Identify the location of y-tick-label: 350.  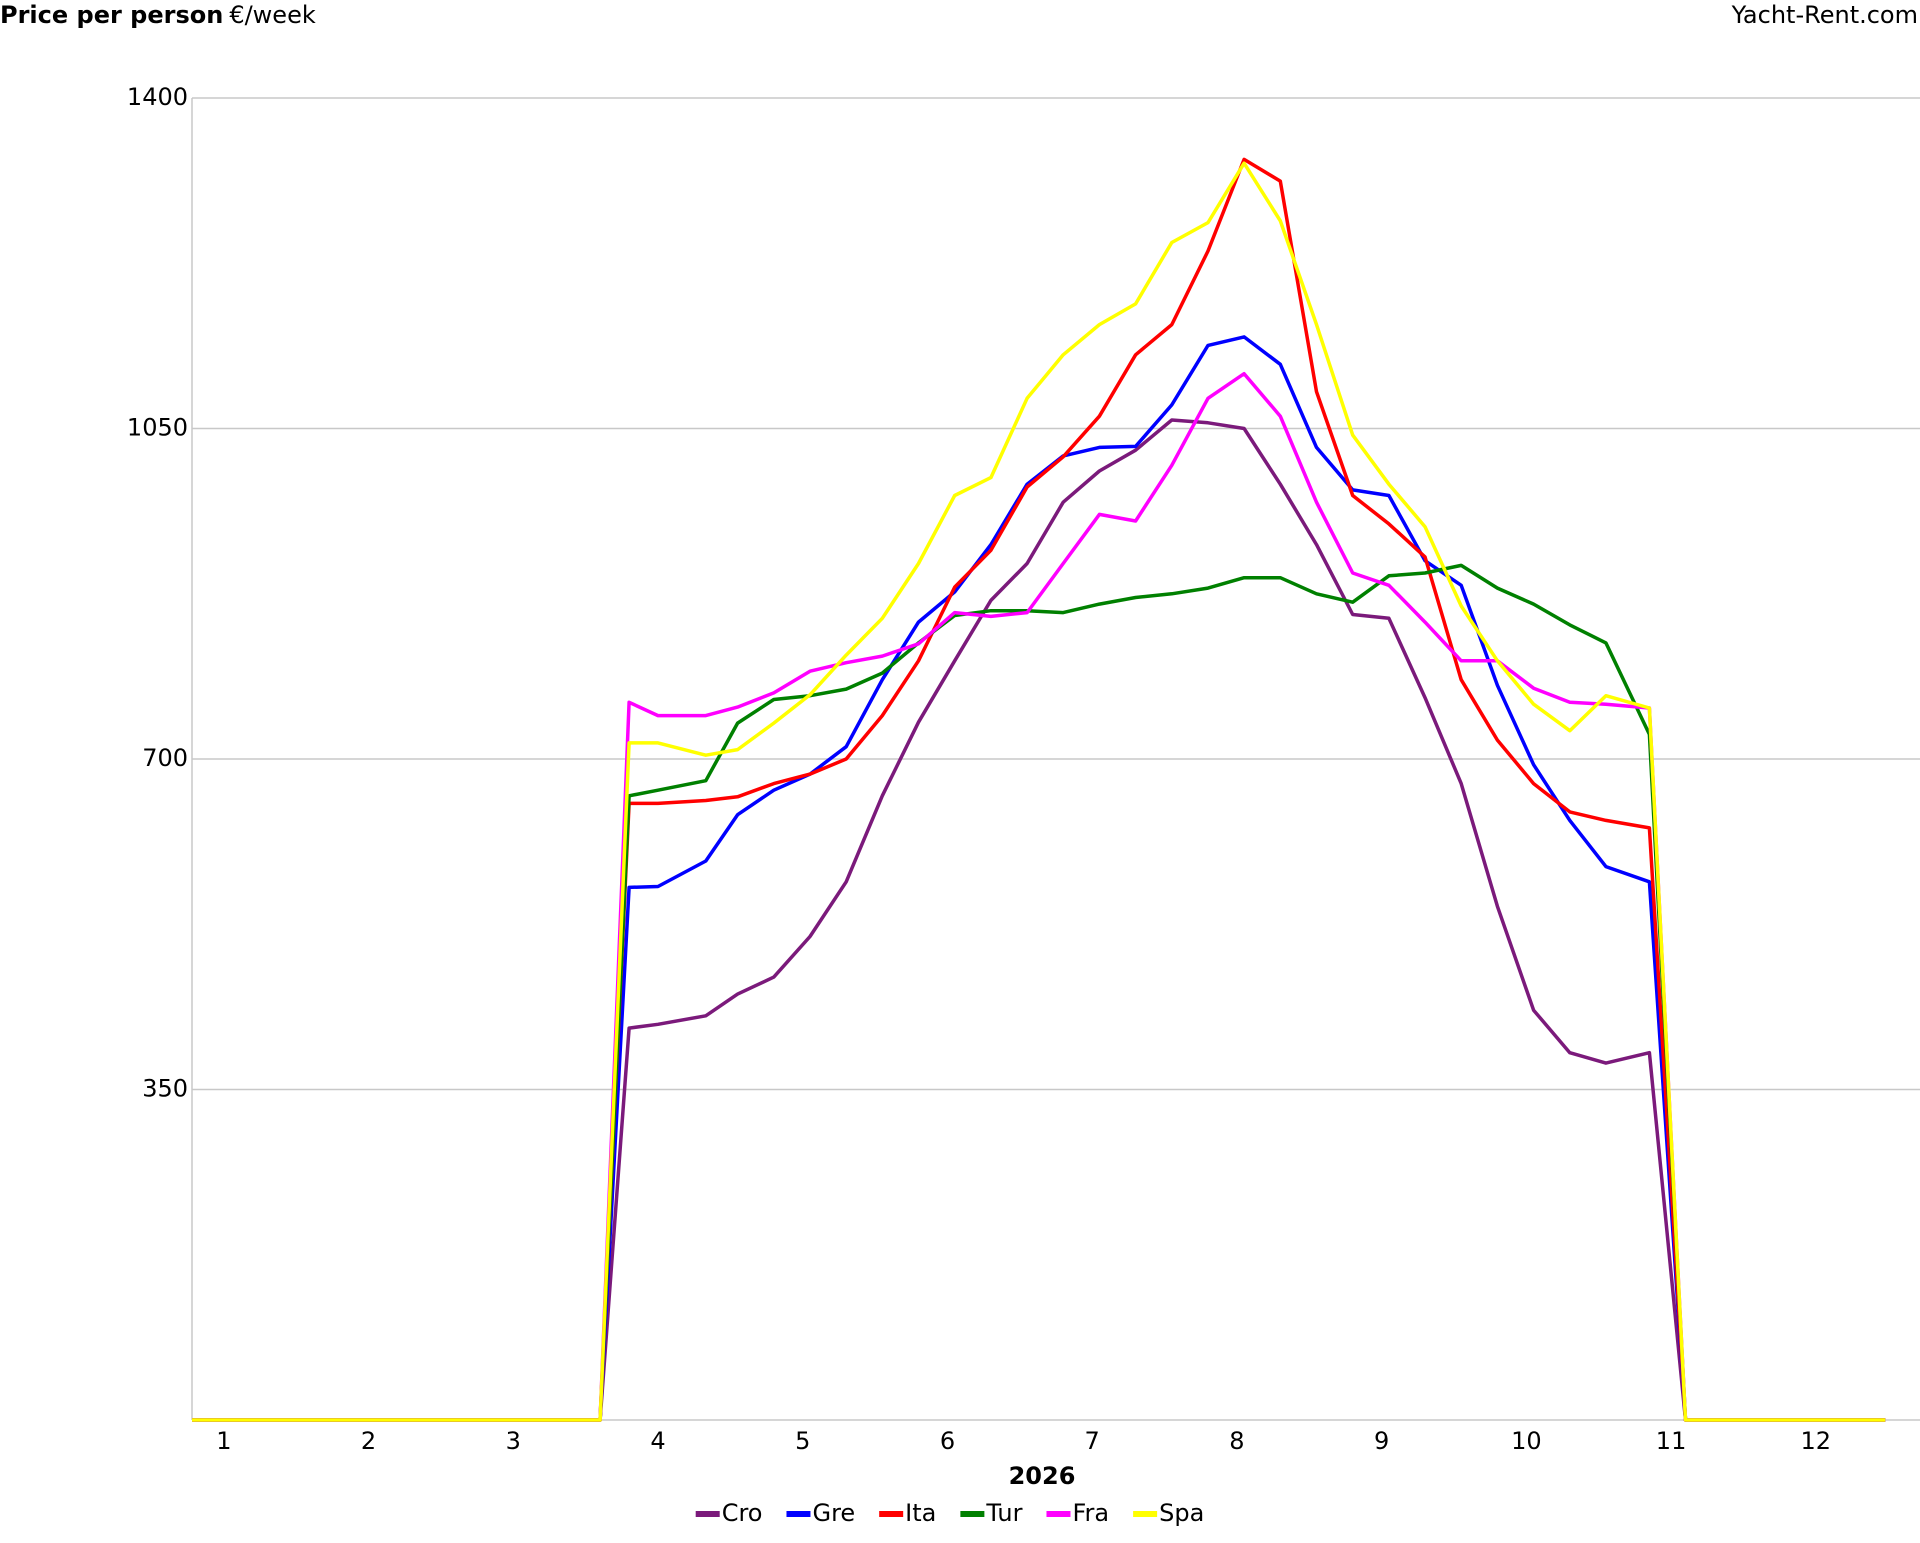
(165, 1089).